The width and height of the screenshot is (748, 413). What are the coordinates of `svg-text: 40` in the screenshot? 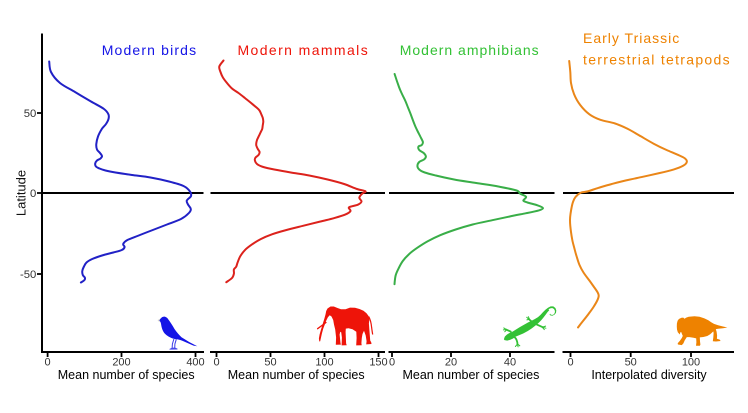 It's located at (510, 363).